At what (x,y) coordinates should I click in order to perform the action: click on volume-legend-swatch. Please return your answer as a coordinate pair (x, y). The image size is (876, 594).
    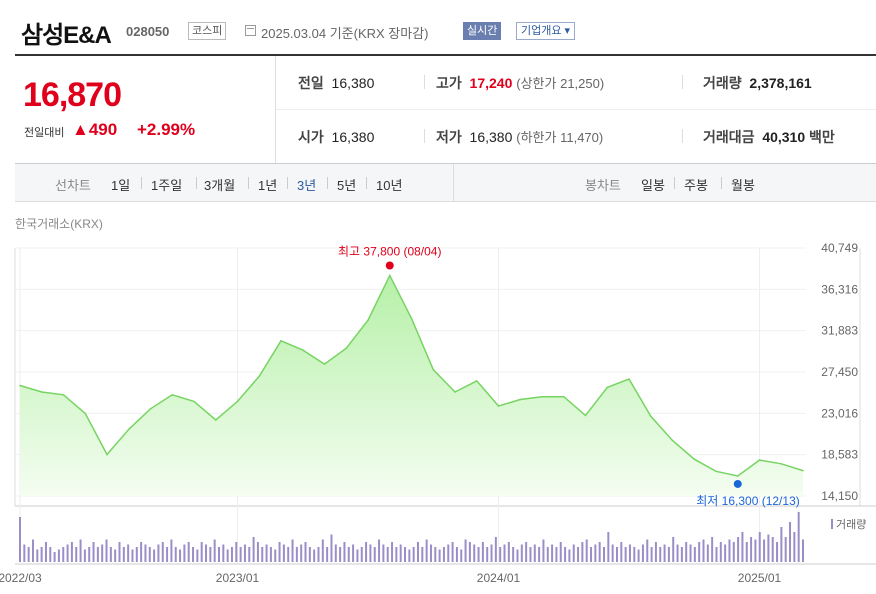
    Looking at the image, I should click on (832, 524).